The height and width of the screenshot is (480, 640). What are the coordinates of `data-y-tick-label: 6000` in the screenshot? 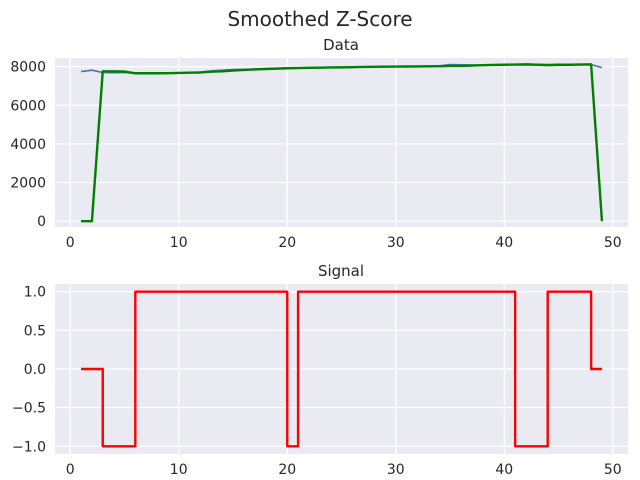 It's located at (28, 106).